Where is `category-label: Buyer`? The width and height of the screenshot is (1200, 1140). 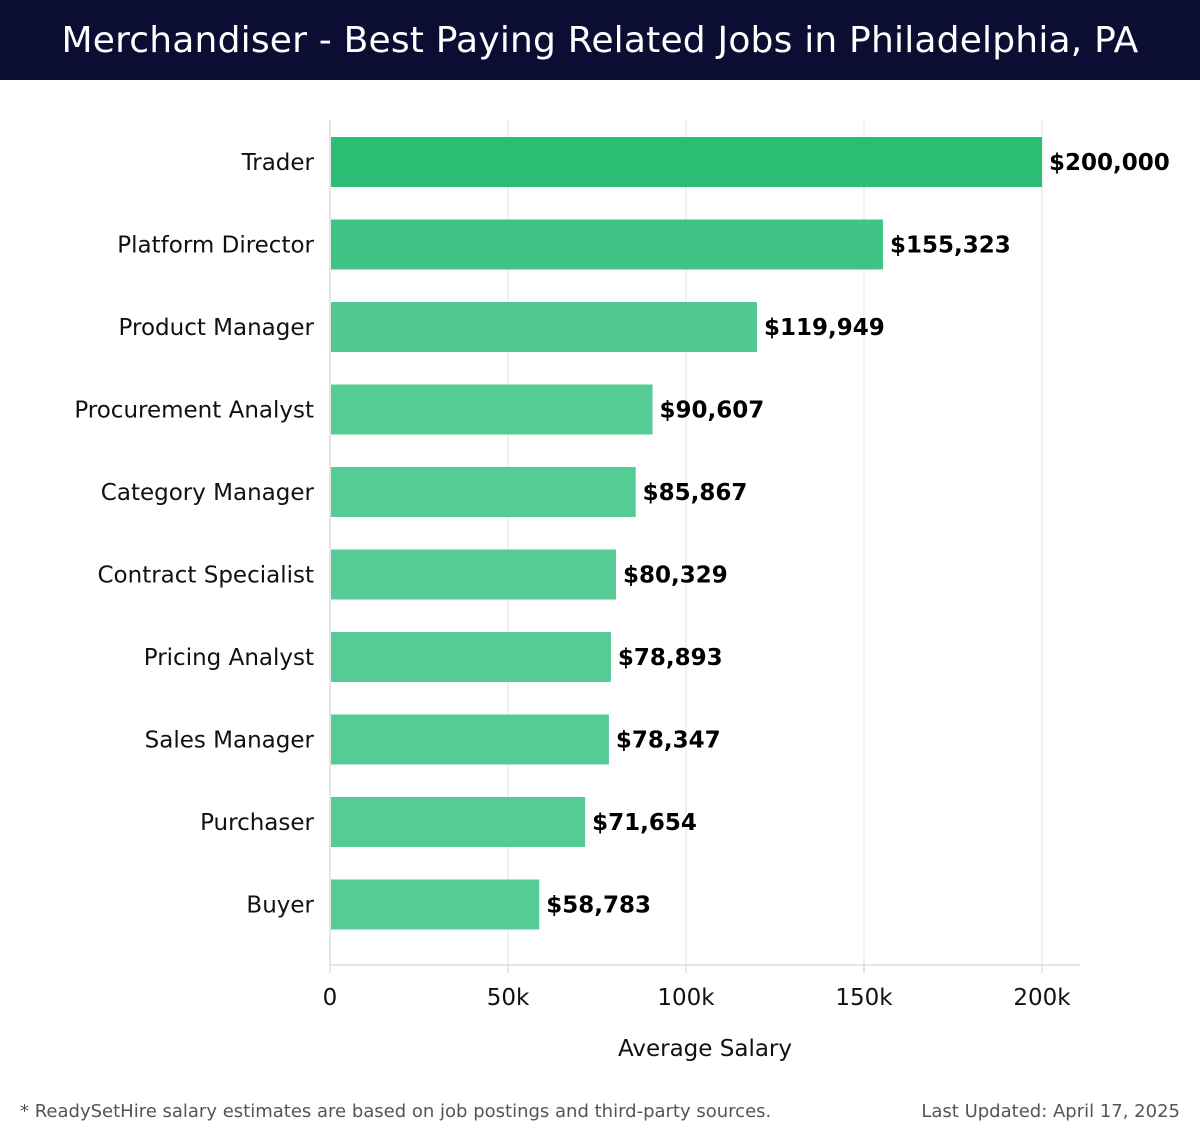
category-label: Buyer is located at coordinates (280, 906).